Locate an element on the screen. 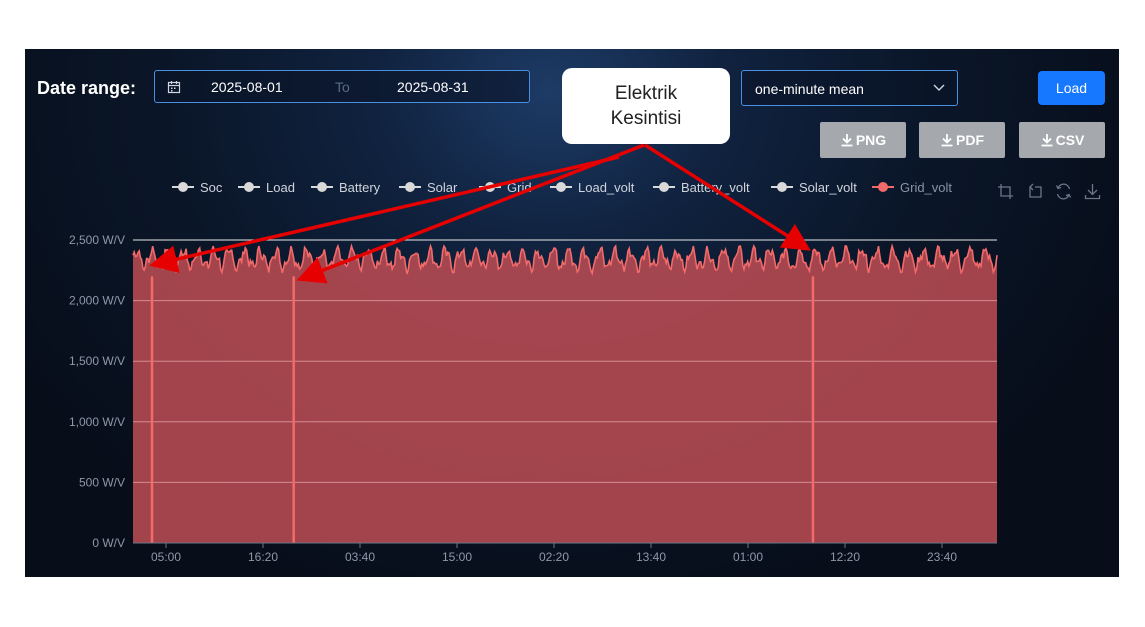 The width and height of the screenshot is (1145, 627). load-button: Load is located at coordinates (1071, 88).